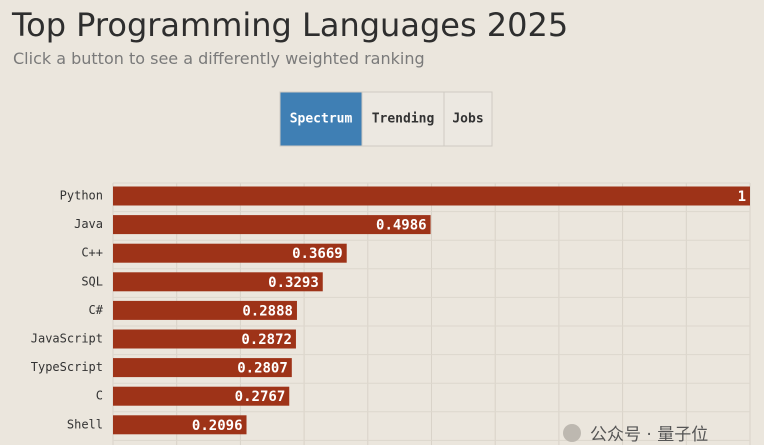 Image resolution: width=764 pixels, height=445 pixels. Describe the element at coordinates (742, 197) in the screenshot. I see `value-label: 1` at that location.